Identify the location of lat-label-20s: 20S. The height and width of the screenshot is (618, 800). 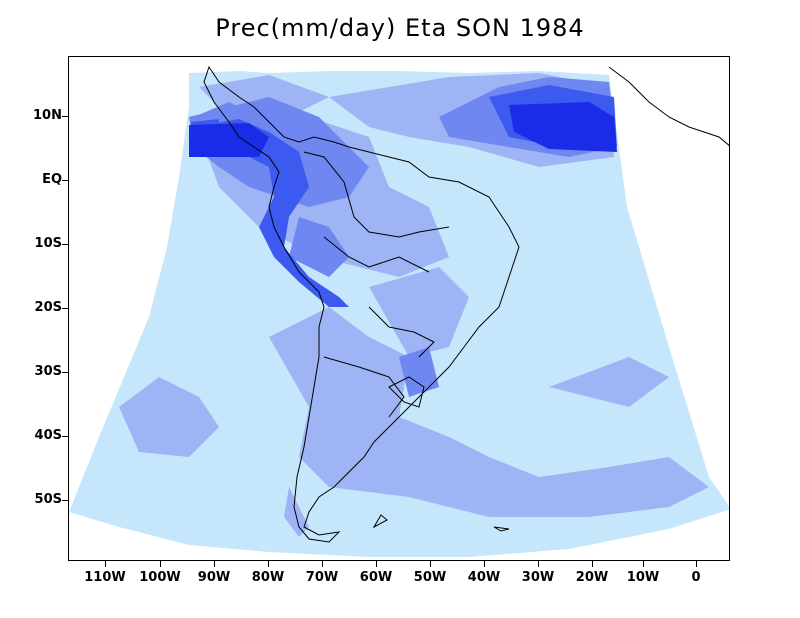
(48, 307).